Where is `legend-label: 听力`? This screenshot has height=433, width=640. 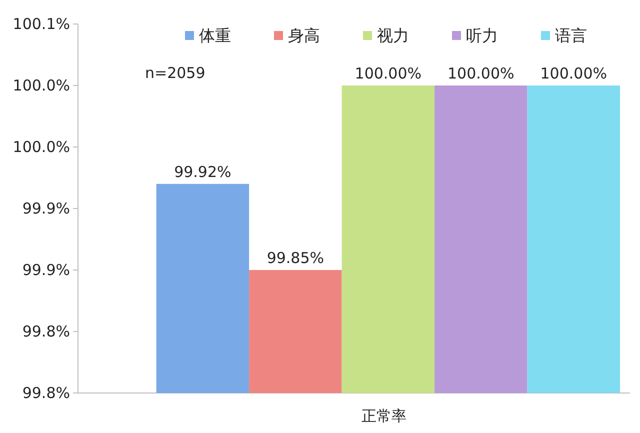 legend-label: 听力 is located at coordinates (482, 35).